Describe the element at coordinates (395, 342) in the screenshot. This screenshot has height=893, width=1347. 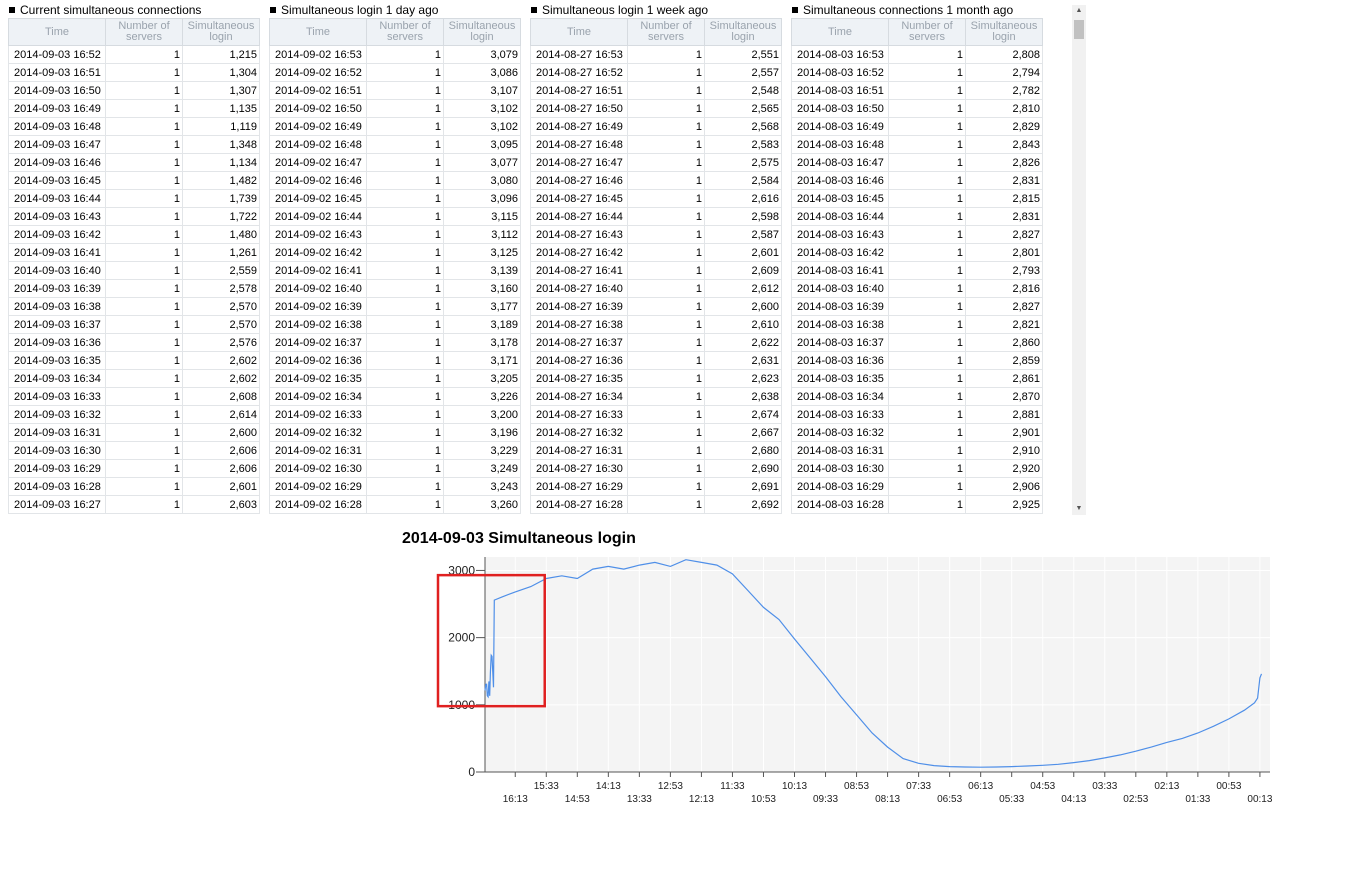
I see `table-row: 2014-09-02 16:37 1 3,178` at that location.